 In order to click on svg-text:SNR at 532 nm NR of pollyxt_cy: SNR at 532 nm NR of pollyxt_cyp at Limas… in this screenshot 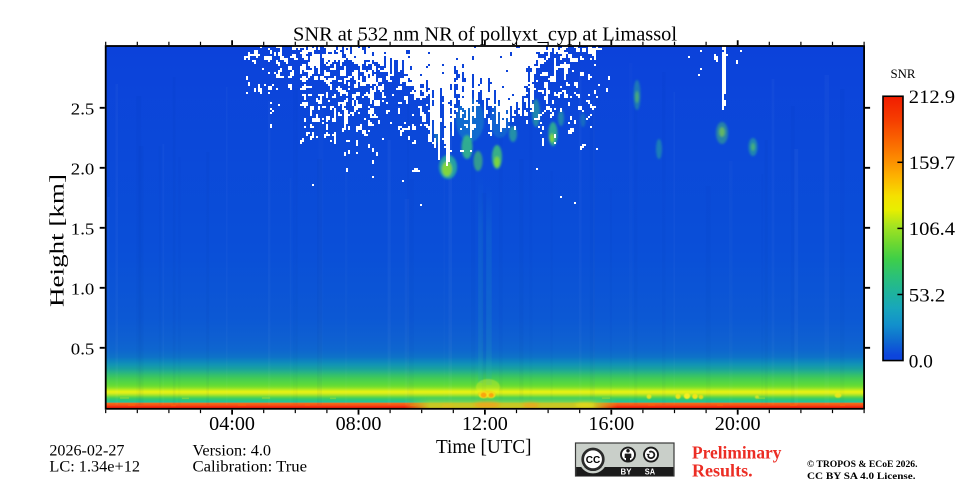, I will do `click(485, 35)`.